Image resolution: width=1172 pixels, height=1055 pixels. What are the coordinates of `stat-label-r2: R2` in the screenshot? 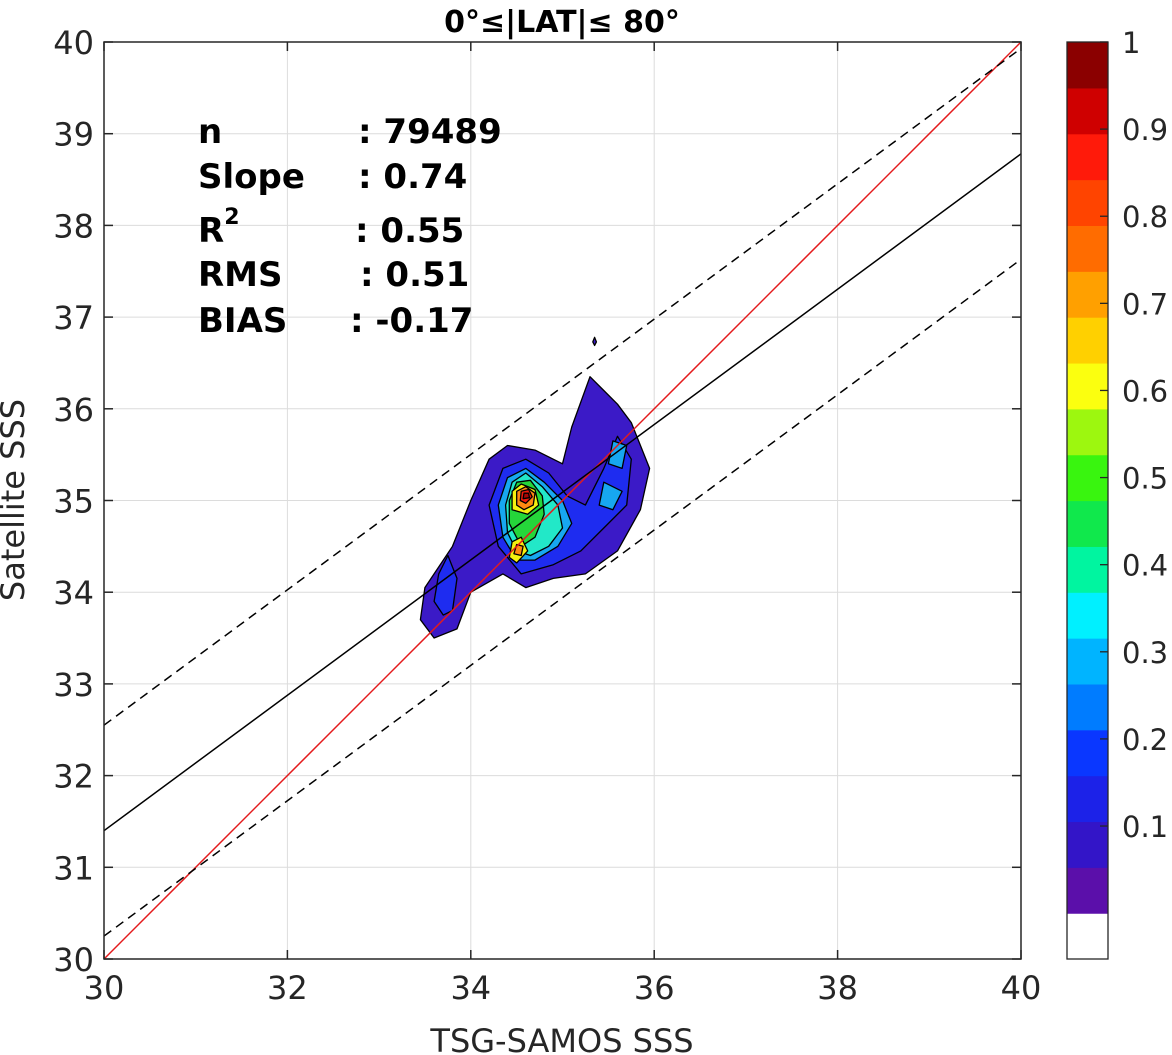 It's located at (219, 228).